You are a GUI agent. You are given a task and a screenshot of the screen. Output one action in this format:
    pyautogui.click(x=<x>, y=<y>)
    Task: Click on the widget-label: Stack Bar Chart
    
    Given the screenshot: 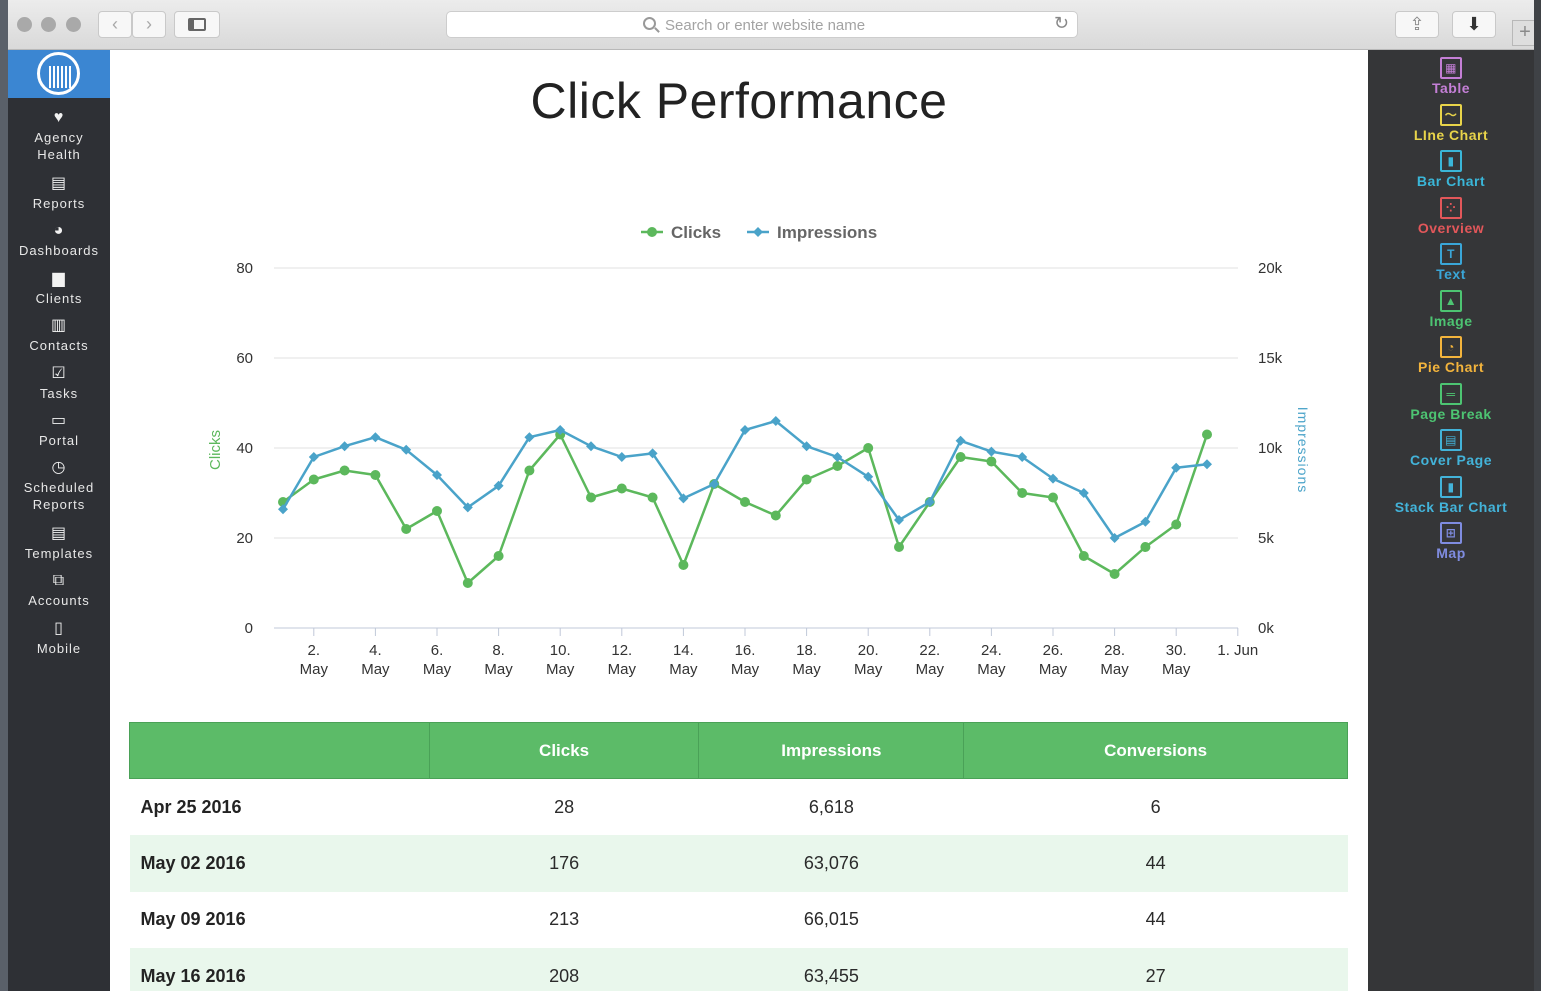 What is the action you would take?
    pyautogui.click(x=1451, y=506)
    